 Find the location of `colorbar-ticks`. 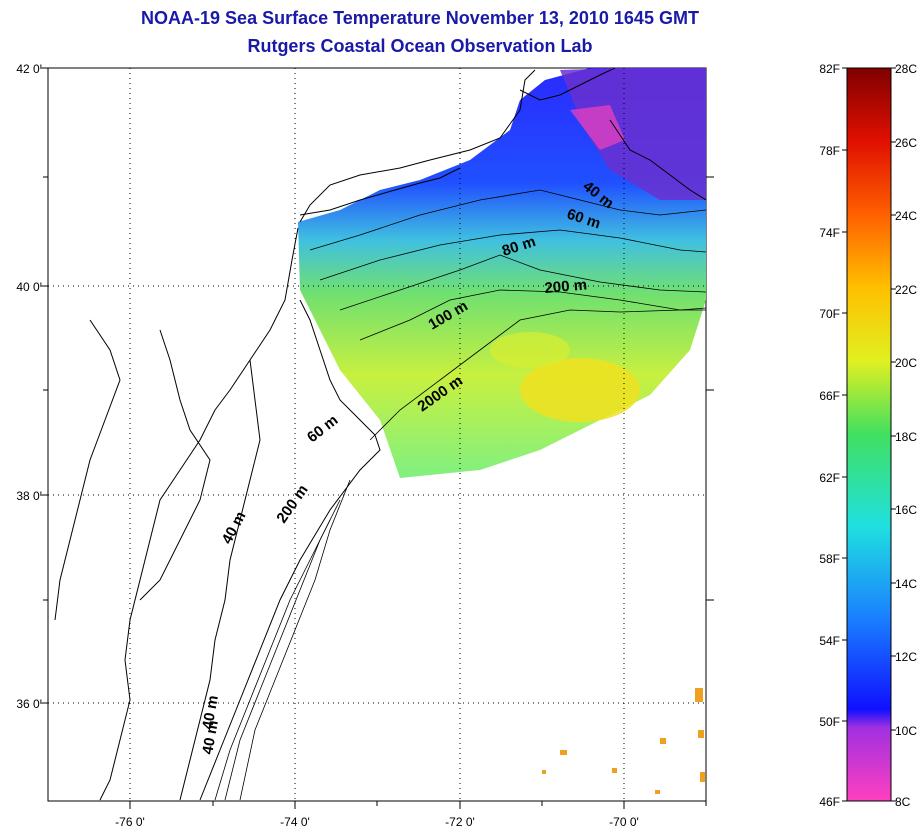

colorbar-ticks is located at coordinates (869, 434).